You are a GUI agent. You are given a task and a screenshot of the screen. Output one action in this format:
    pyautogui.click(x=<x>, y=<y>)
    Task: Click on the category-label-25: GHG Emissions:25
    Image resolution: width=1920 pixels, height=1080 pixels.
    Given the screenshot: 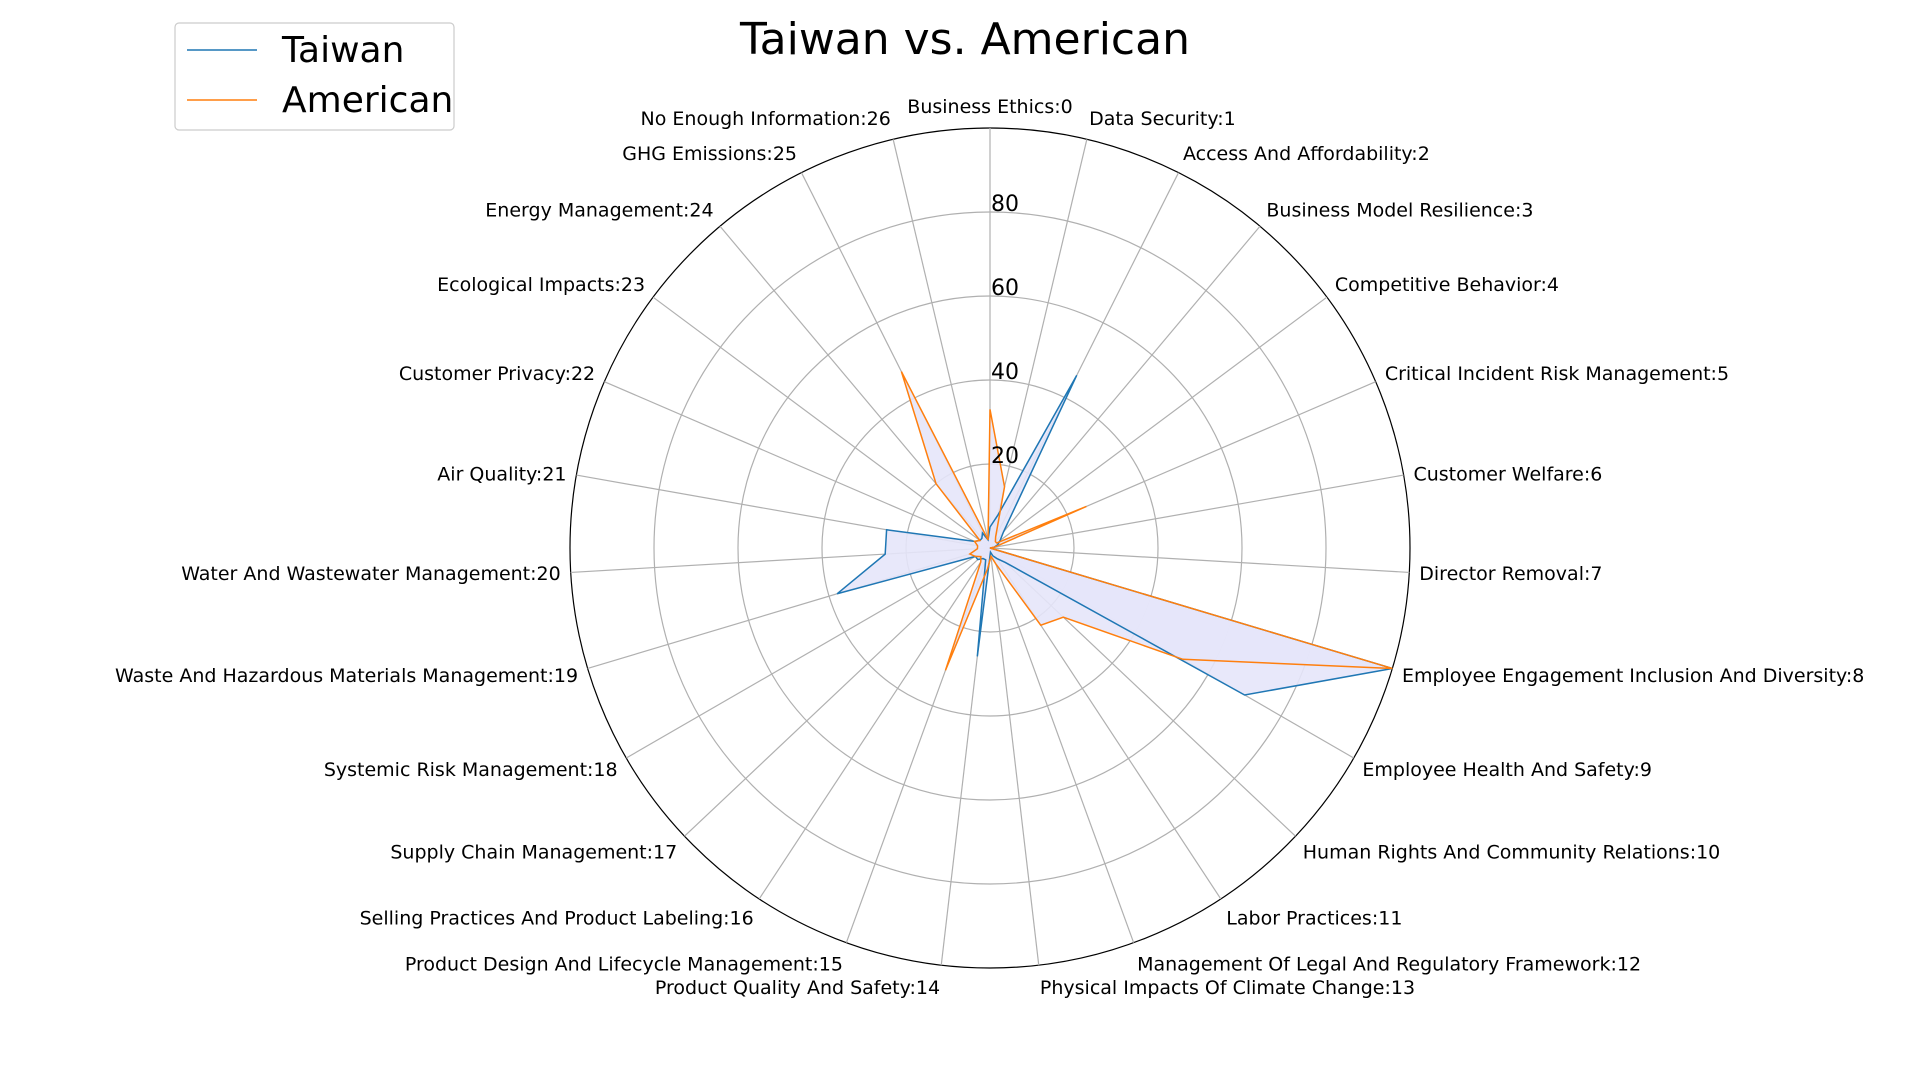 What is the action you would take?
    pyautogui.click(x=709, y=154)
    